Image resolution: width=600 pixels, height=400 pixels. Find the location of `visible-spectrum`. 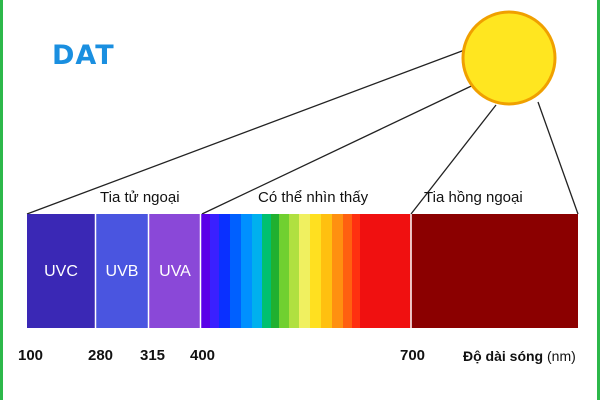

visible-spectrum is located at coordinates (306, 271).